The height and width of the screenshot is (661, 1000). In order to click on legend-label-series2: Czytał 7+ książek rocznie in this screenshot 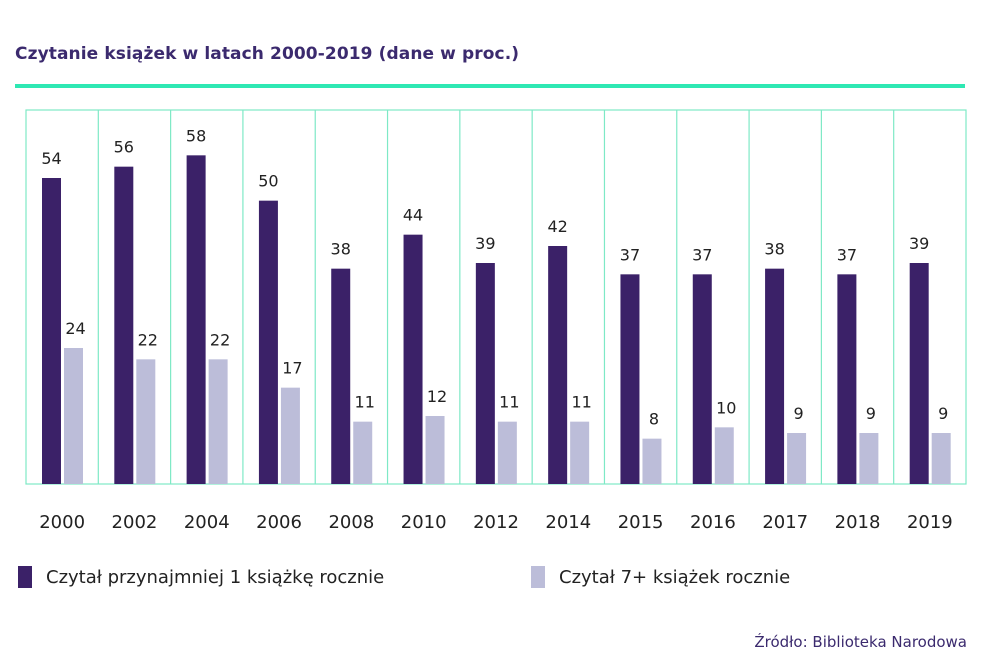, I will do `click(675, 577)`.